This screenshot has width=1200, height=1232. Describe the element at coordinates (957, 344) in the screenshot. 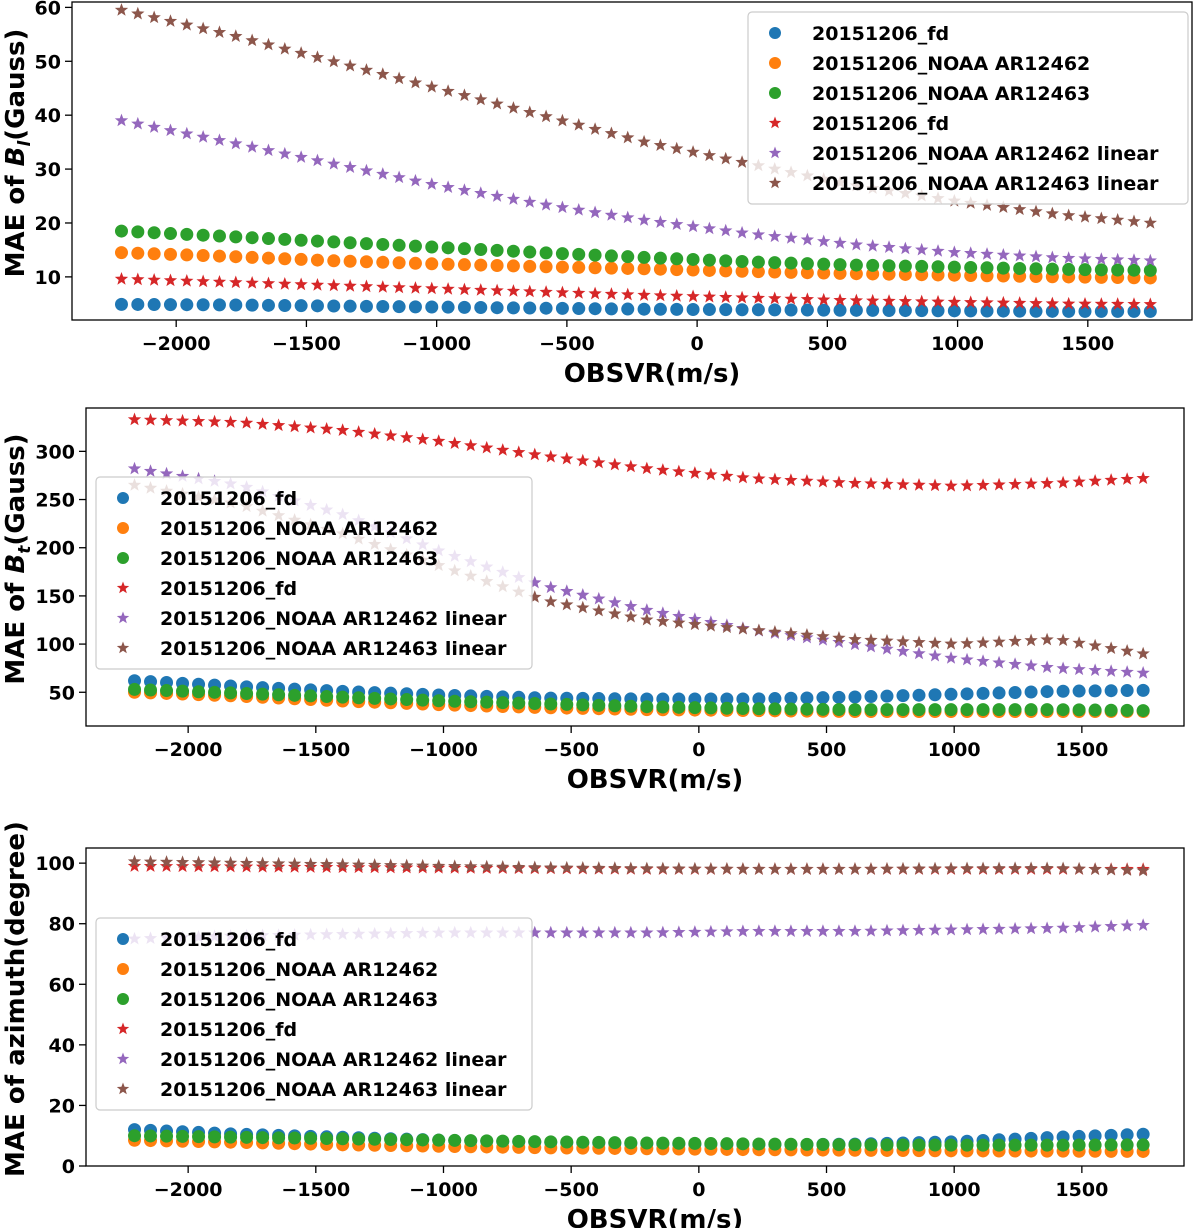

I see `x-tick-label: 1000` at that location.